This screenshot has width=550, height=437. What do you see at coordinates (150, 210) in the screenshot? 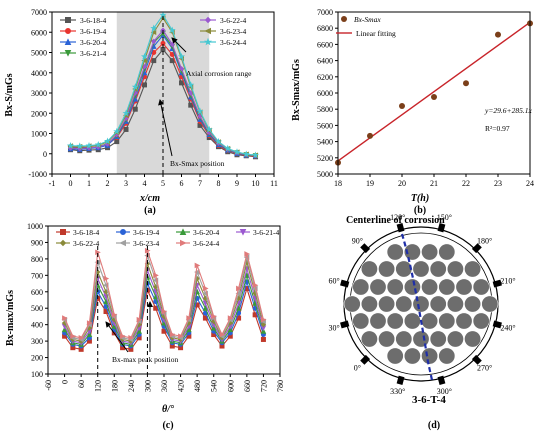
I see `panel-caption-a: (a)` at bounding box center [150, 210].